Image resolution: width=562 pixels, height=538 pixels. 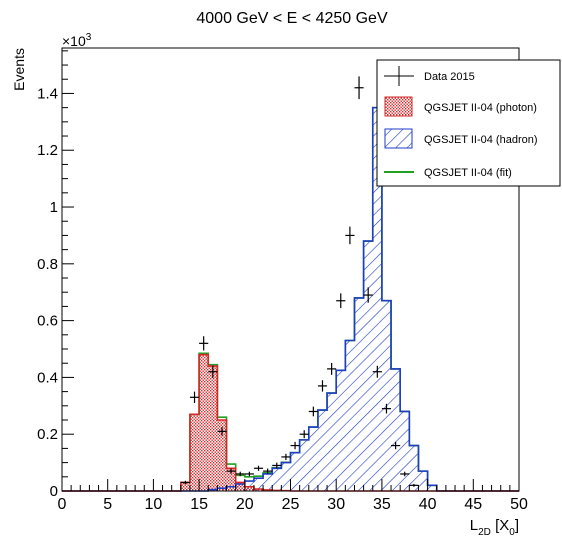 I want to click on legend-label-fit: QGSJET II-04 (fit), so click(x=468, y=173).